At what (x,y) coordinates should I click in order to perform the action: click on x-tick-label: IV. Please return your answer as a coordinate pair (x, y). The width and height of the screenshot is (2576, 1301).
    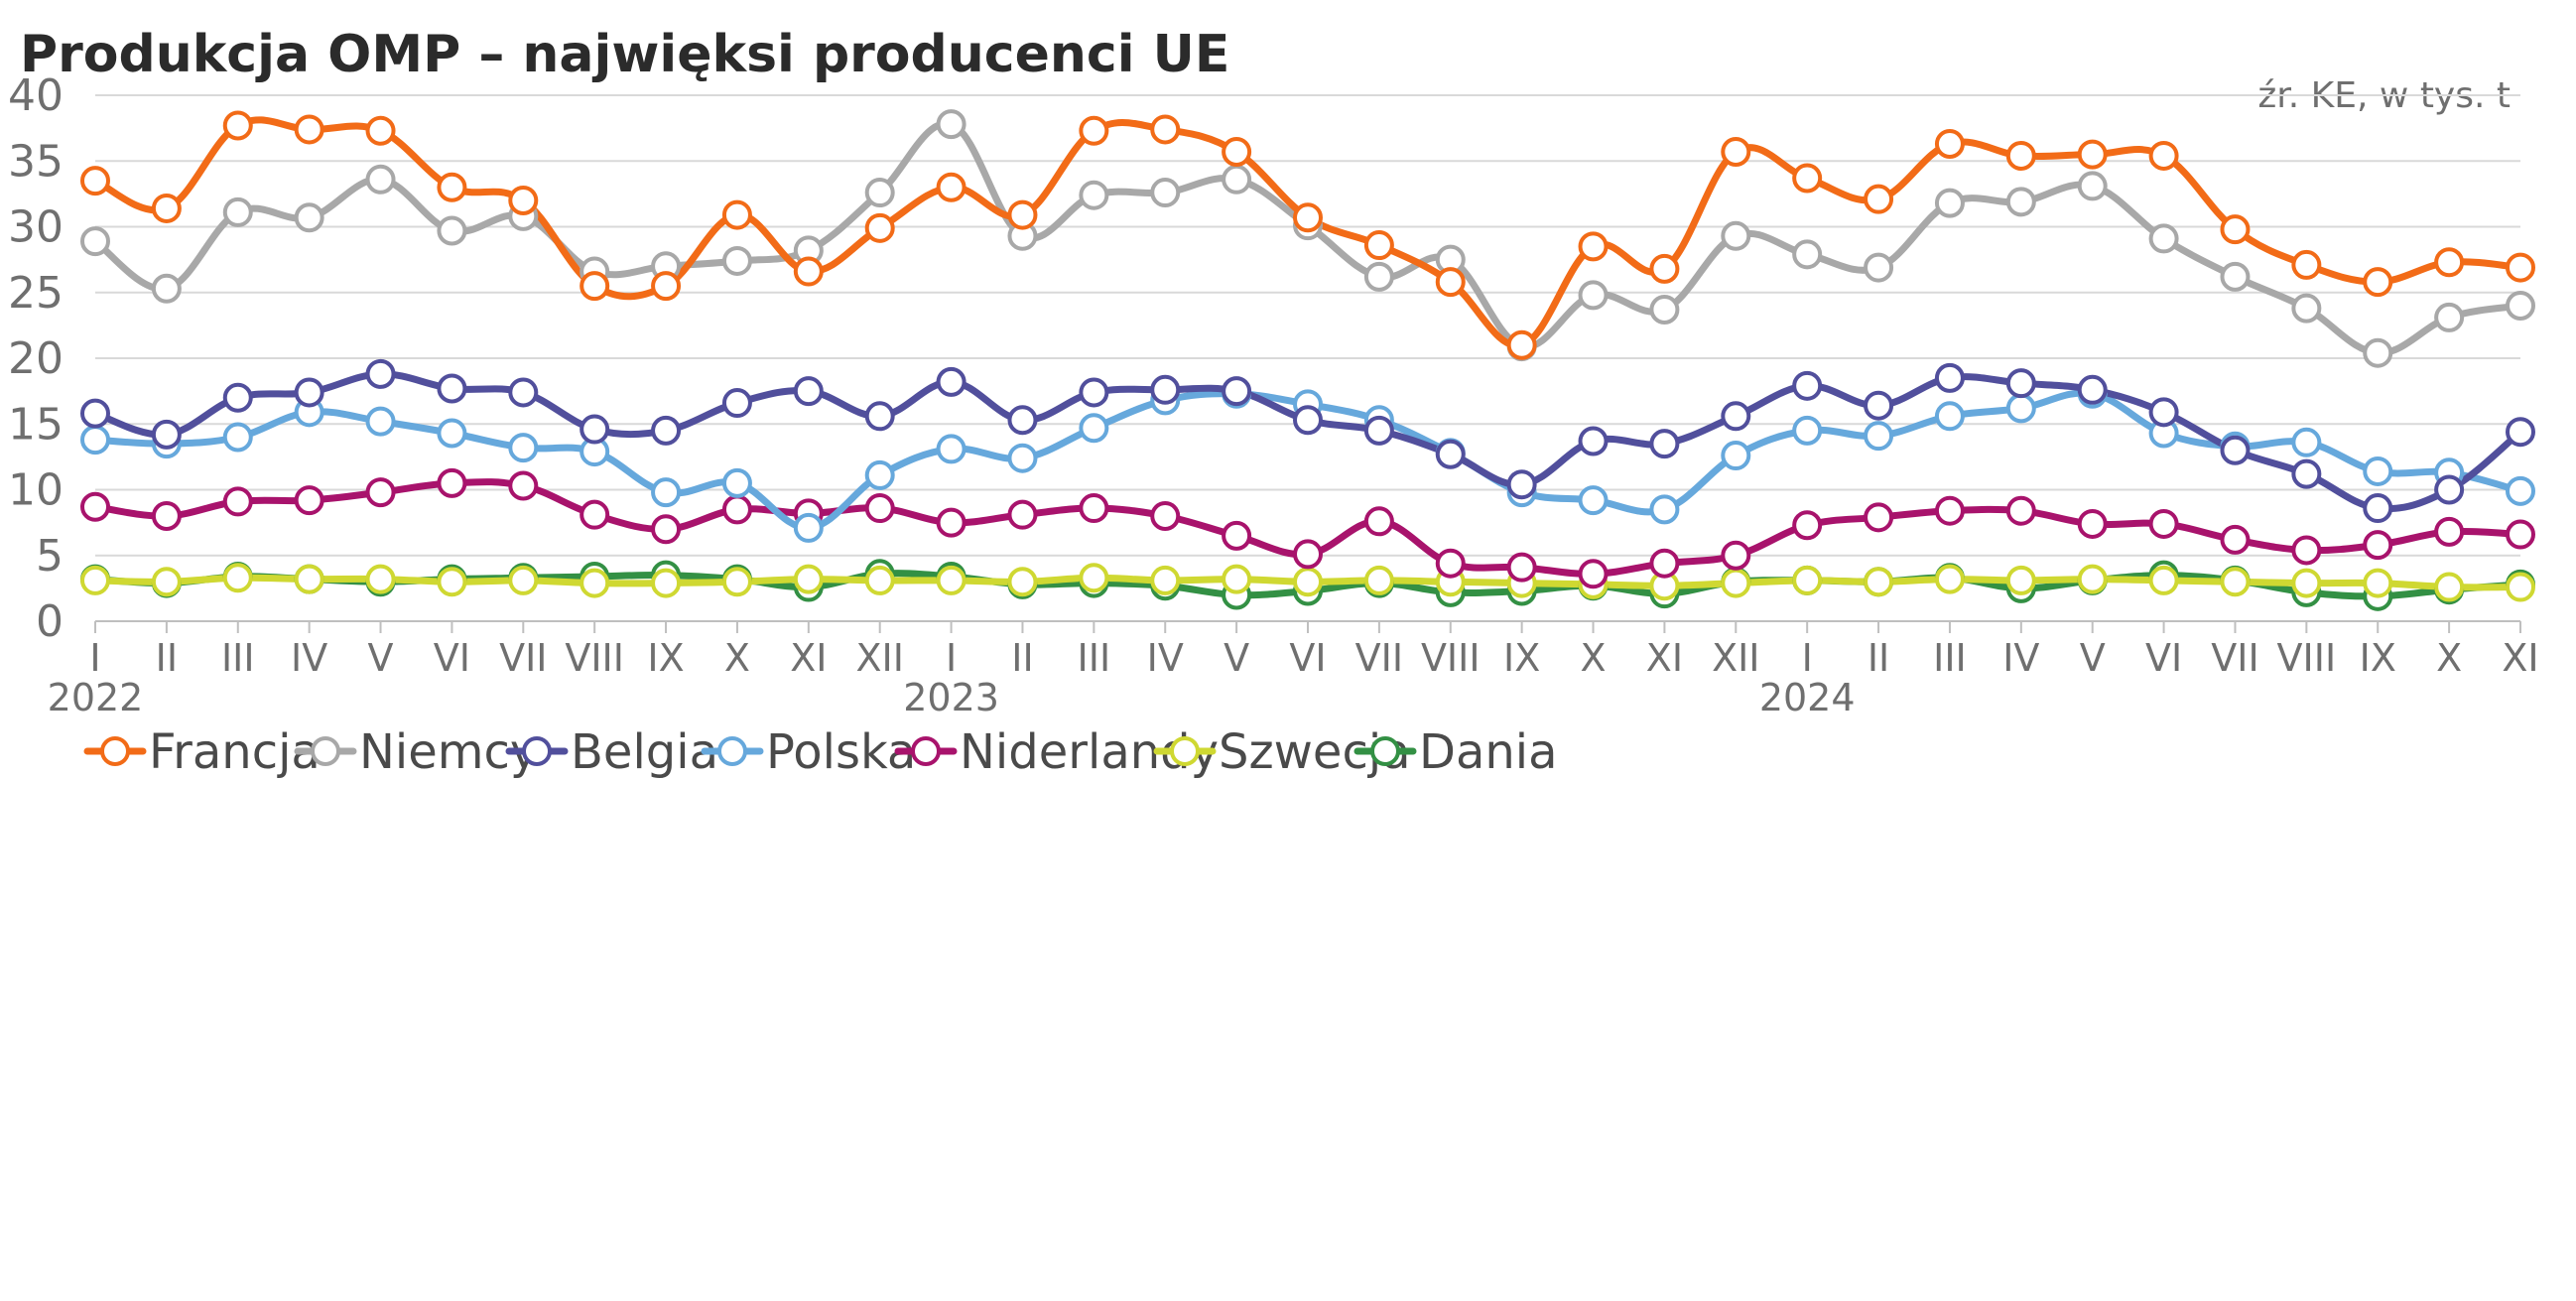
    Looking at the image, I should click on (2021, 658).